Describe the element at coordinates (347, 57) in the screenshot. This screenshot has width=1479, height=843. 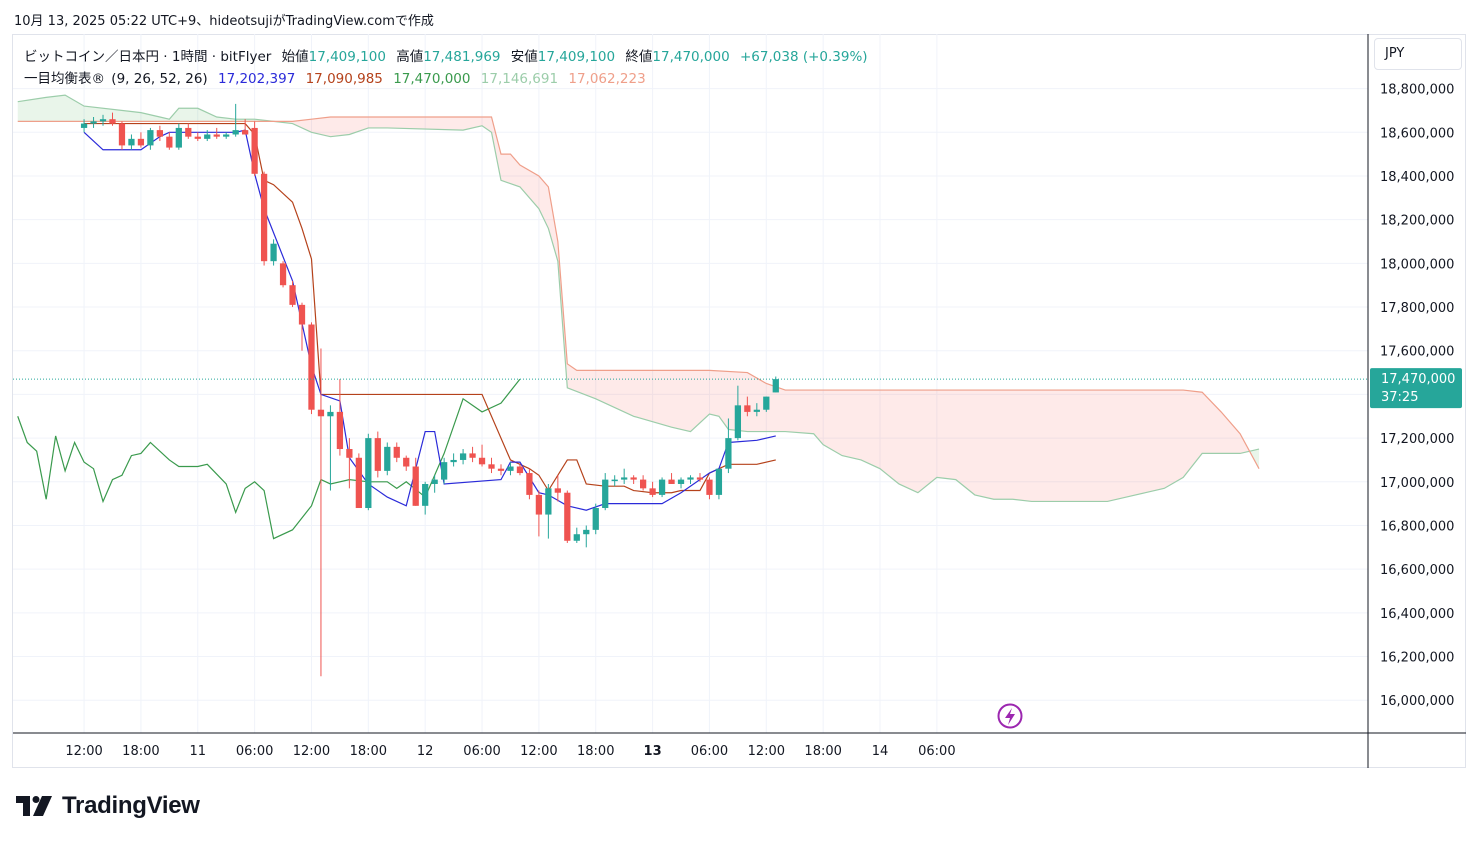
I see `open-value: 17,409,100` at that location.